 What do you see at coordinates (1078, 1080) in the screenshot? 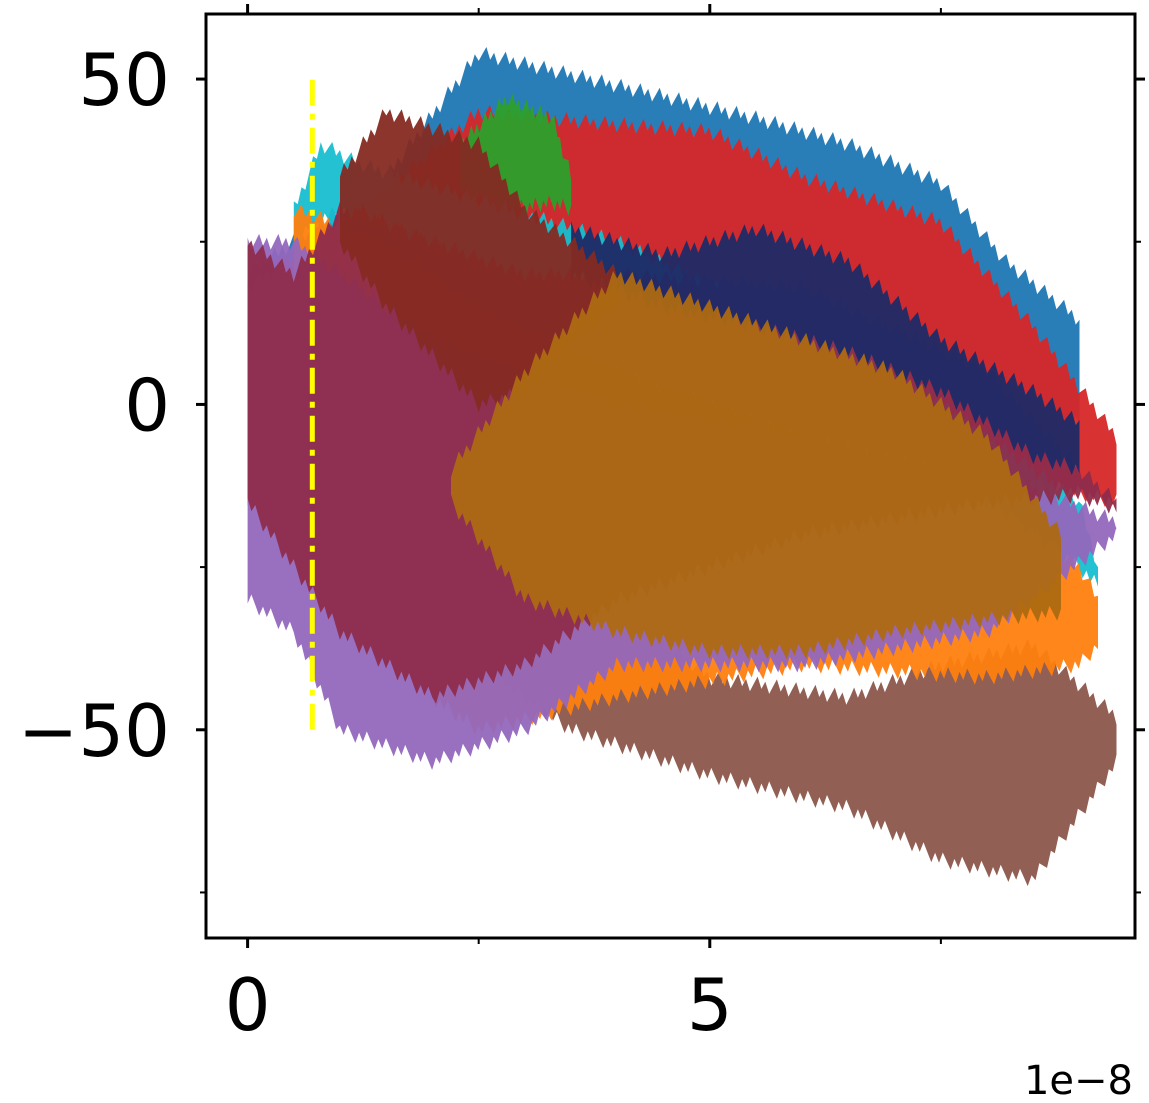
I see `x-offset-label: 1e−8` at bounding box center [1078, 1080].